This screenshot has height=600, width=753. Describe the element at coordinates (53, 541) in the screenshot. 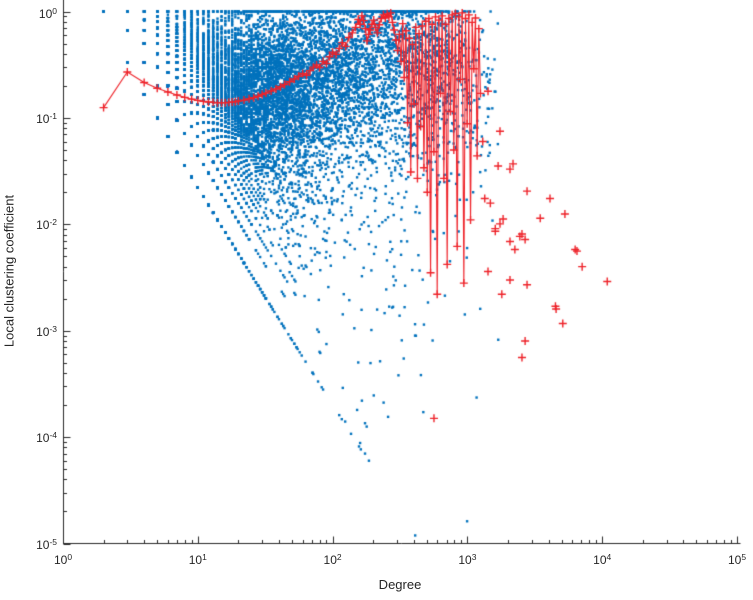

I see `tick-exp: -5` at that location.